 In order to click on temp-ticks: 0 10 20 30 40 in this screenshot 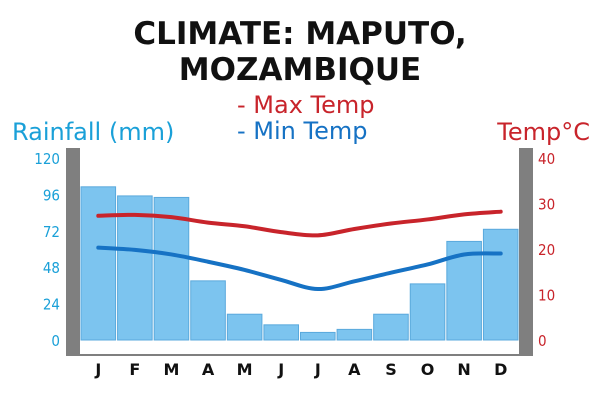, I will do `click(546, 250)`.